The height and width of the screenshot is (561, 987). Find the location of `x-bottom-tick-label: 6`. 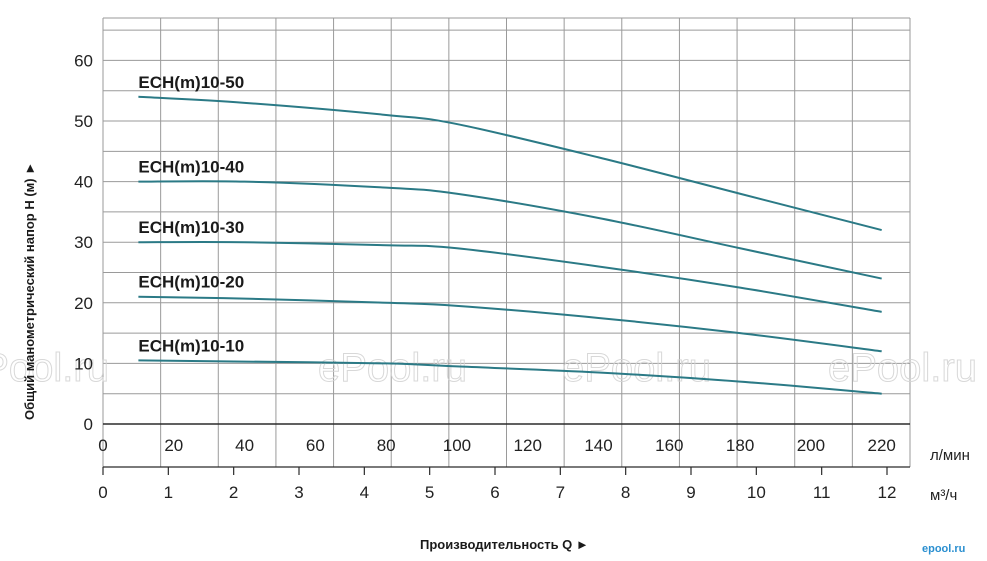

x-bottom-tick-label: 6 is located at coordinates (494, 492).